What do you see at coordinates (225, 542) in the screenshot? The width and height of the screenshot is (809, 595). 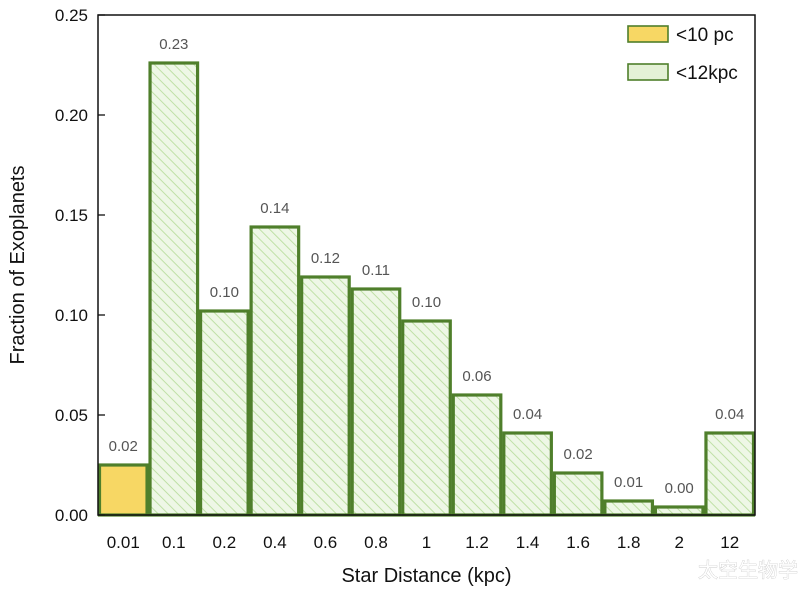 I see `x-tick-label: 0.2` at bounding box center [225, 542].